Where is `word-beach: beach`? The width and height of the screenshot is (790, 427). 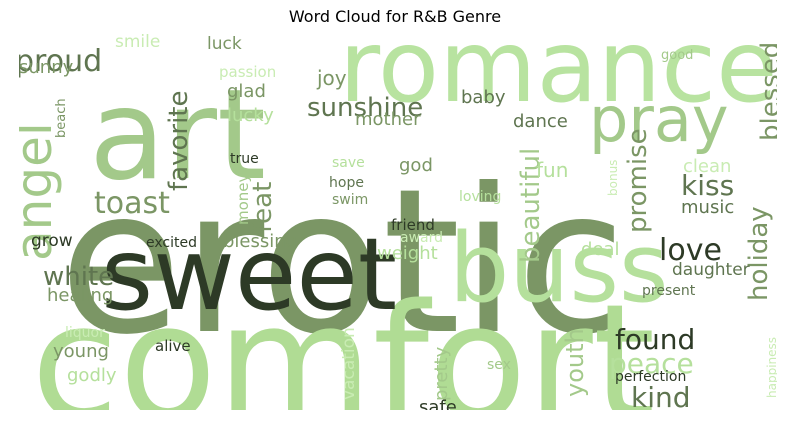
word-beach: beach is located at coordinates (61, 118).